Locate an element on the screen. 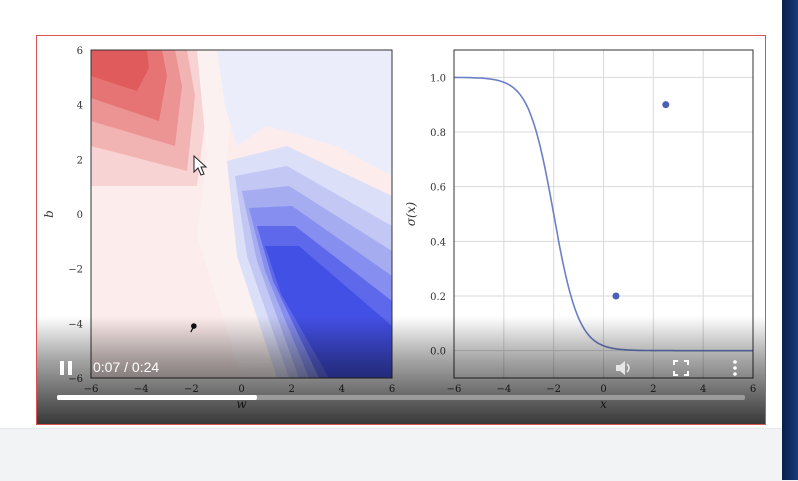 Image resolution: width=798 pixels, height=481 pixels. progress-bar-fill is located at coordinates (157, 397).